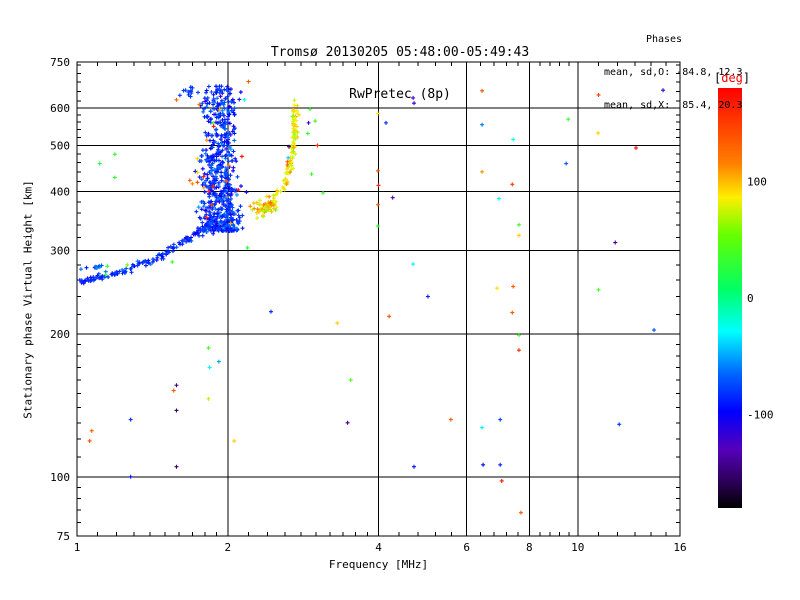  What do you see at coordinates (60, 191) in the screenshot?
I see `svg-text: 400` at bounding box center [60, 191].